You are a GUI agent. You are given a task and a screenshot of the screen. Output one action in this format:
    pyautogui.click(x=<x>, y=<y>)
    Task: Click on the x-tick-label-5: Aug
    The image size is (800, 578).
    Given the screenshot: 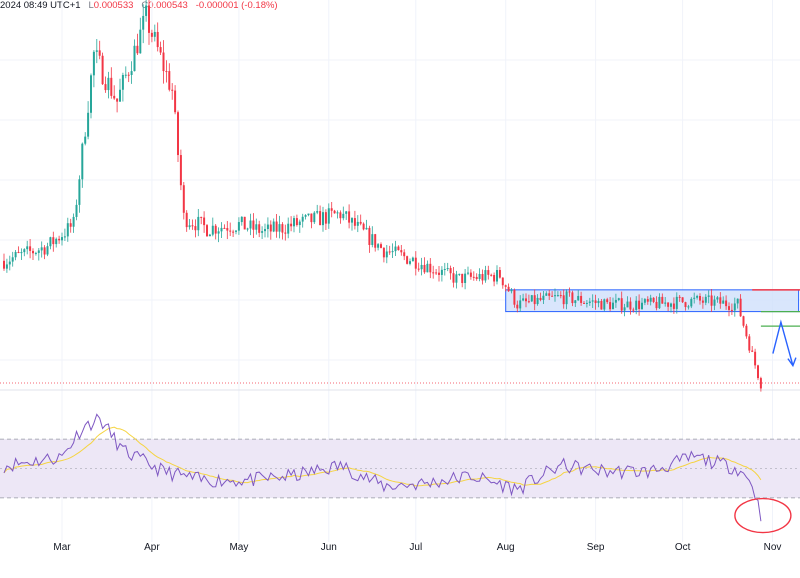 What is the action you would take?
    pyautogui.click(x=506, y=547)
    